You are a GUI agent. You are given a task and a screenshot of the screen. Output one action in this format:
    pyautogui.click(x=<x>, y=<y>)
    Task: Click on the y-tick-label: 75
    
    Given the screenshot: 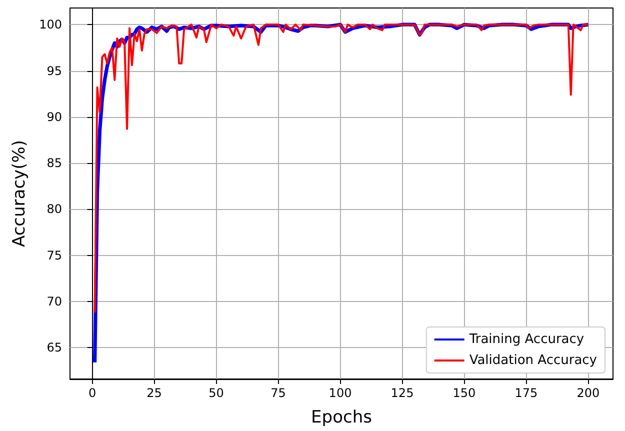 What is the action you would take?
    pyautogui.click(x=54, y=255)
    